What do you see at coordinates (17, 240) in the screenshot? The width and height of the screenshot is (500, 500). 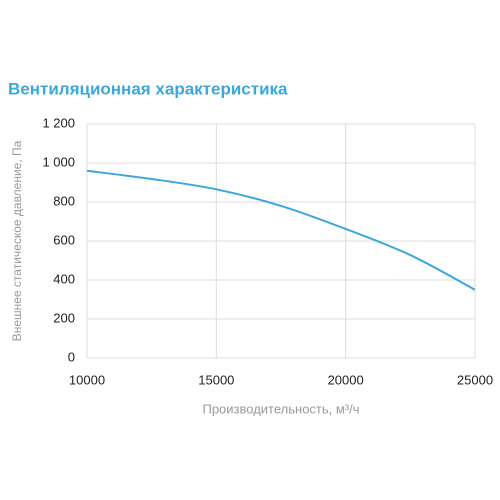 I see `y-axis-label: Внешнее статическое давление, Па` at bounding box center [17, 240].